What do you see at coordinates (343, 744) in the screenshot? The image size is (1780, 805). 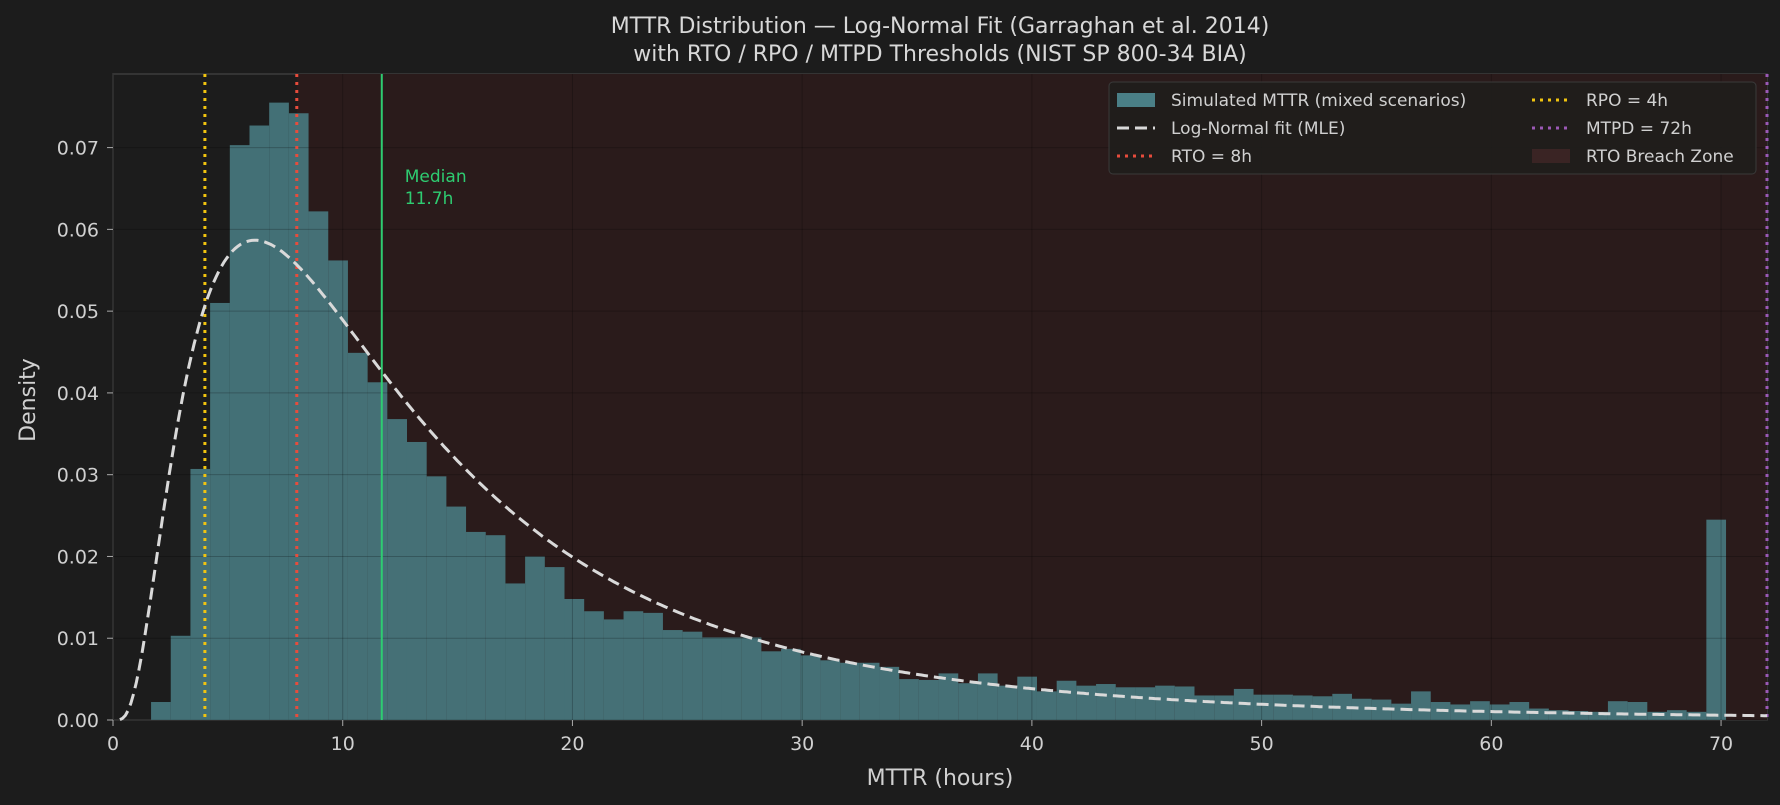 I see `x-tick-label: 10` at bounding box center [343, 744].